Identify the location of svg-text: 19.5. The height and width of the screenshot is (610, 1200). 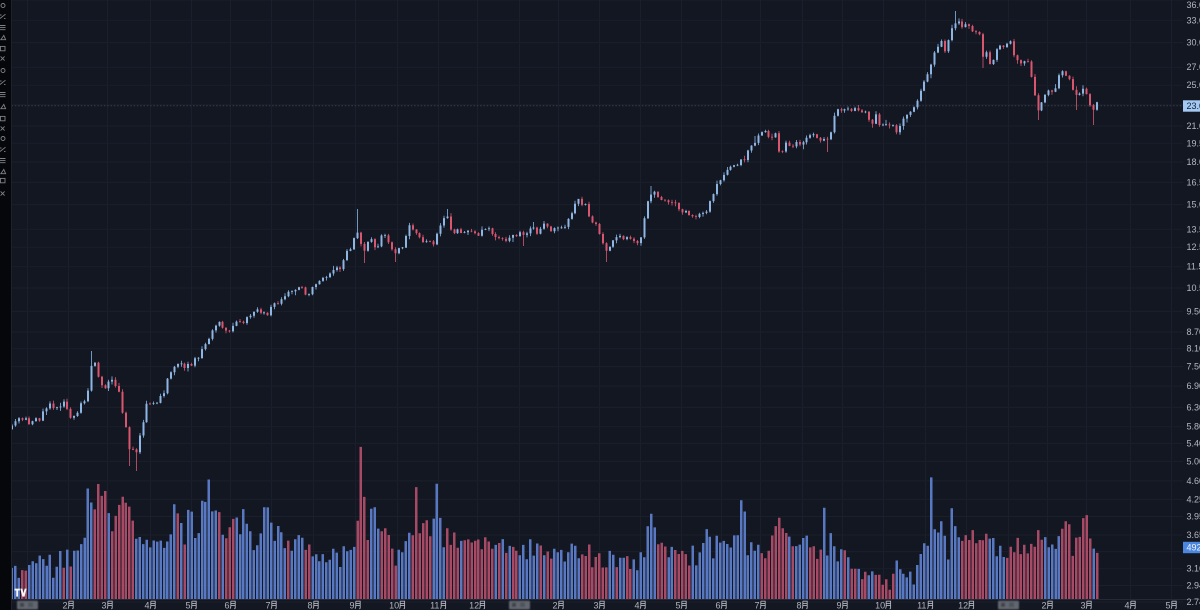
(1193, 143).